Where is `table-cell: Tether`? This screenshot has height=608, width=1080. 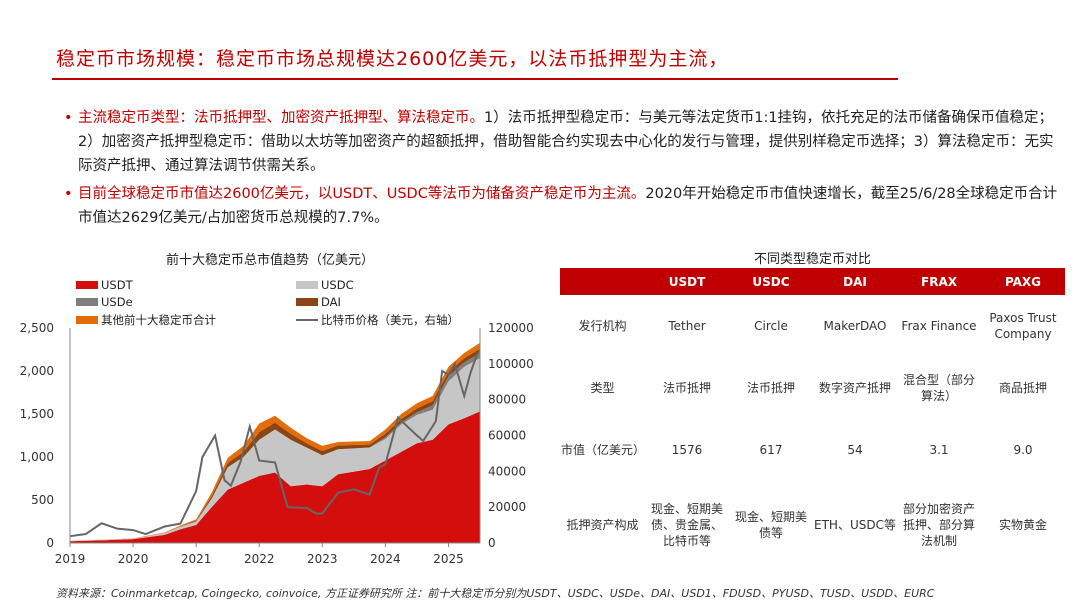
table-cell: Tether is located at coordinates (687, 326).